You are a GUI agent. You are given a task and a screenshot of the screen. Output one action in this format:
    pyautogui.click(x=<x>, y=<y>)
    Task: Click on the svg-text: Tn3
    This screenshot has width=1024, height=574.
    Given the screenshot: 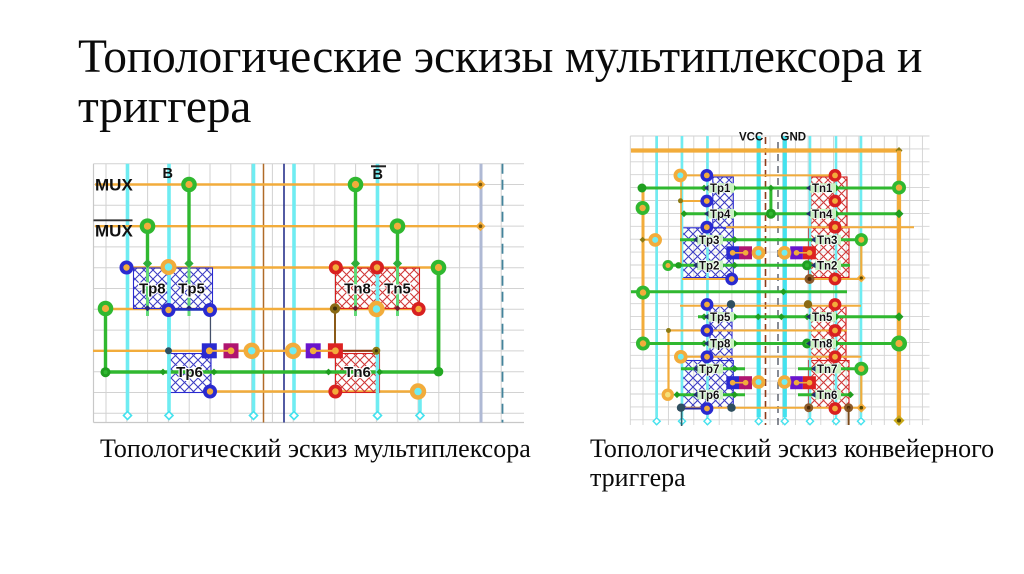 What is the action you would take?
    pyautogui.click(x=827, y=241)
    